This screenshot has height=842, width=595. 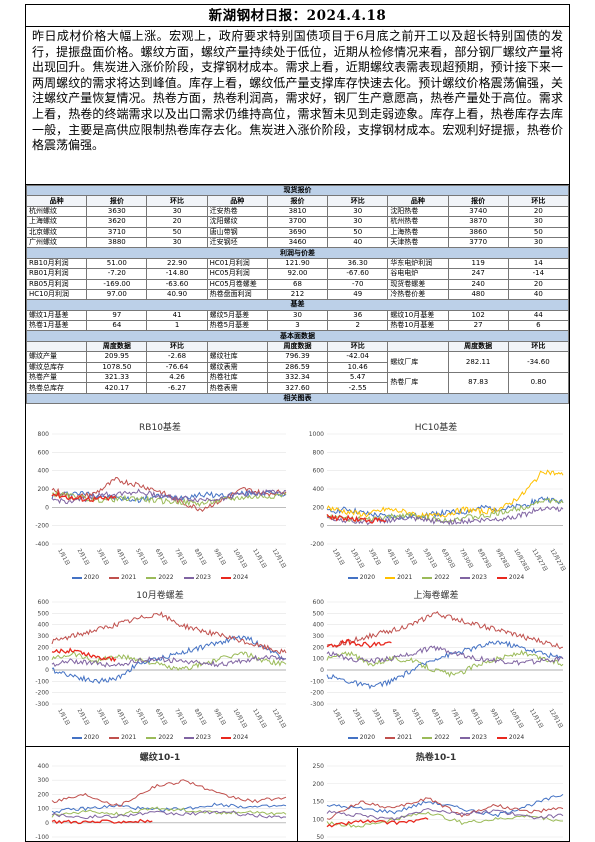 What do you see at coordinates (160, 794) in the screenshot?
I see `chart-5: 螺纹10-1 400 300 200 100 0 -100` at bounding box center [160, 794].